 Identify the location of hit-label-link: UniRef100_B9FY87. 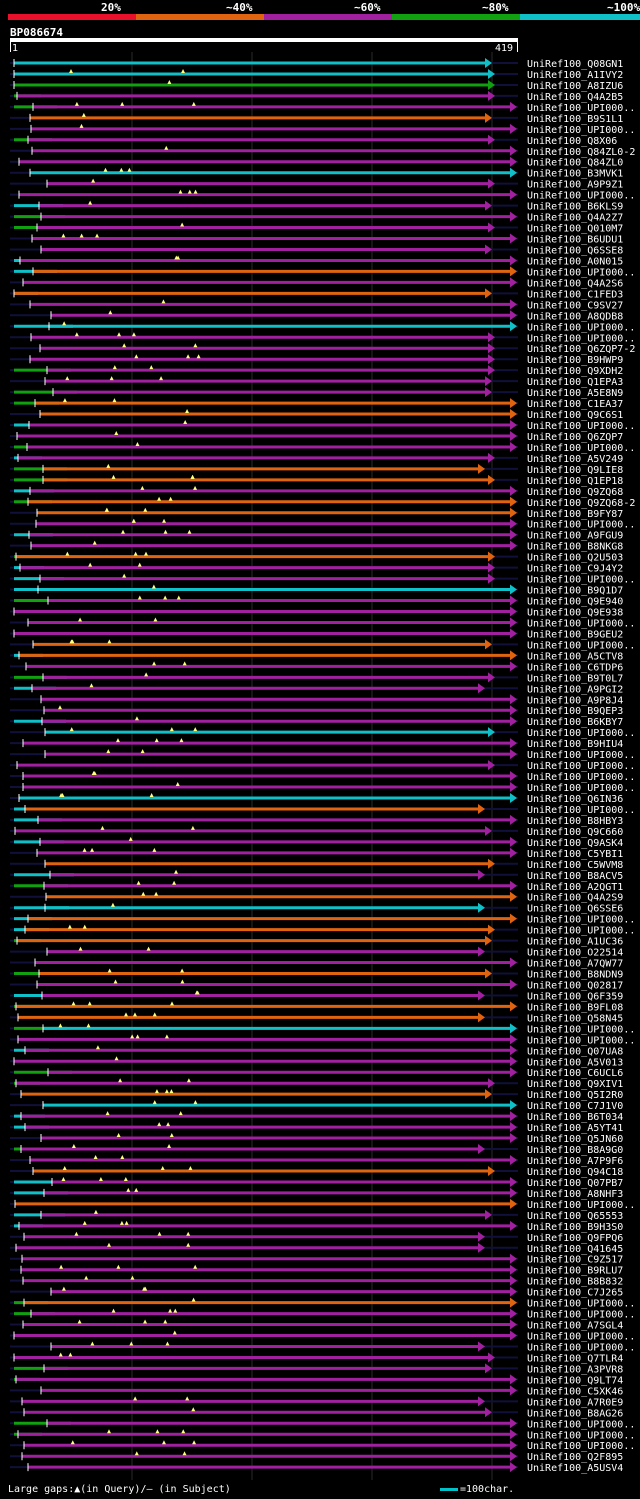
(575, 514).